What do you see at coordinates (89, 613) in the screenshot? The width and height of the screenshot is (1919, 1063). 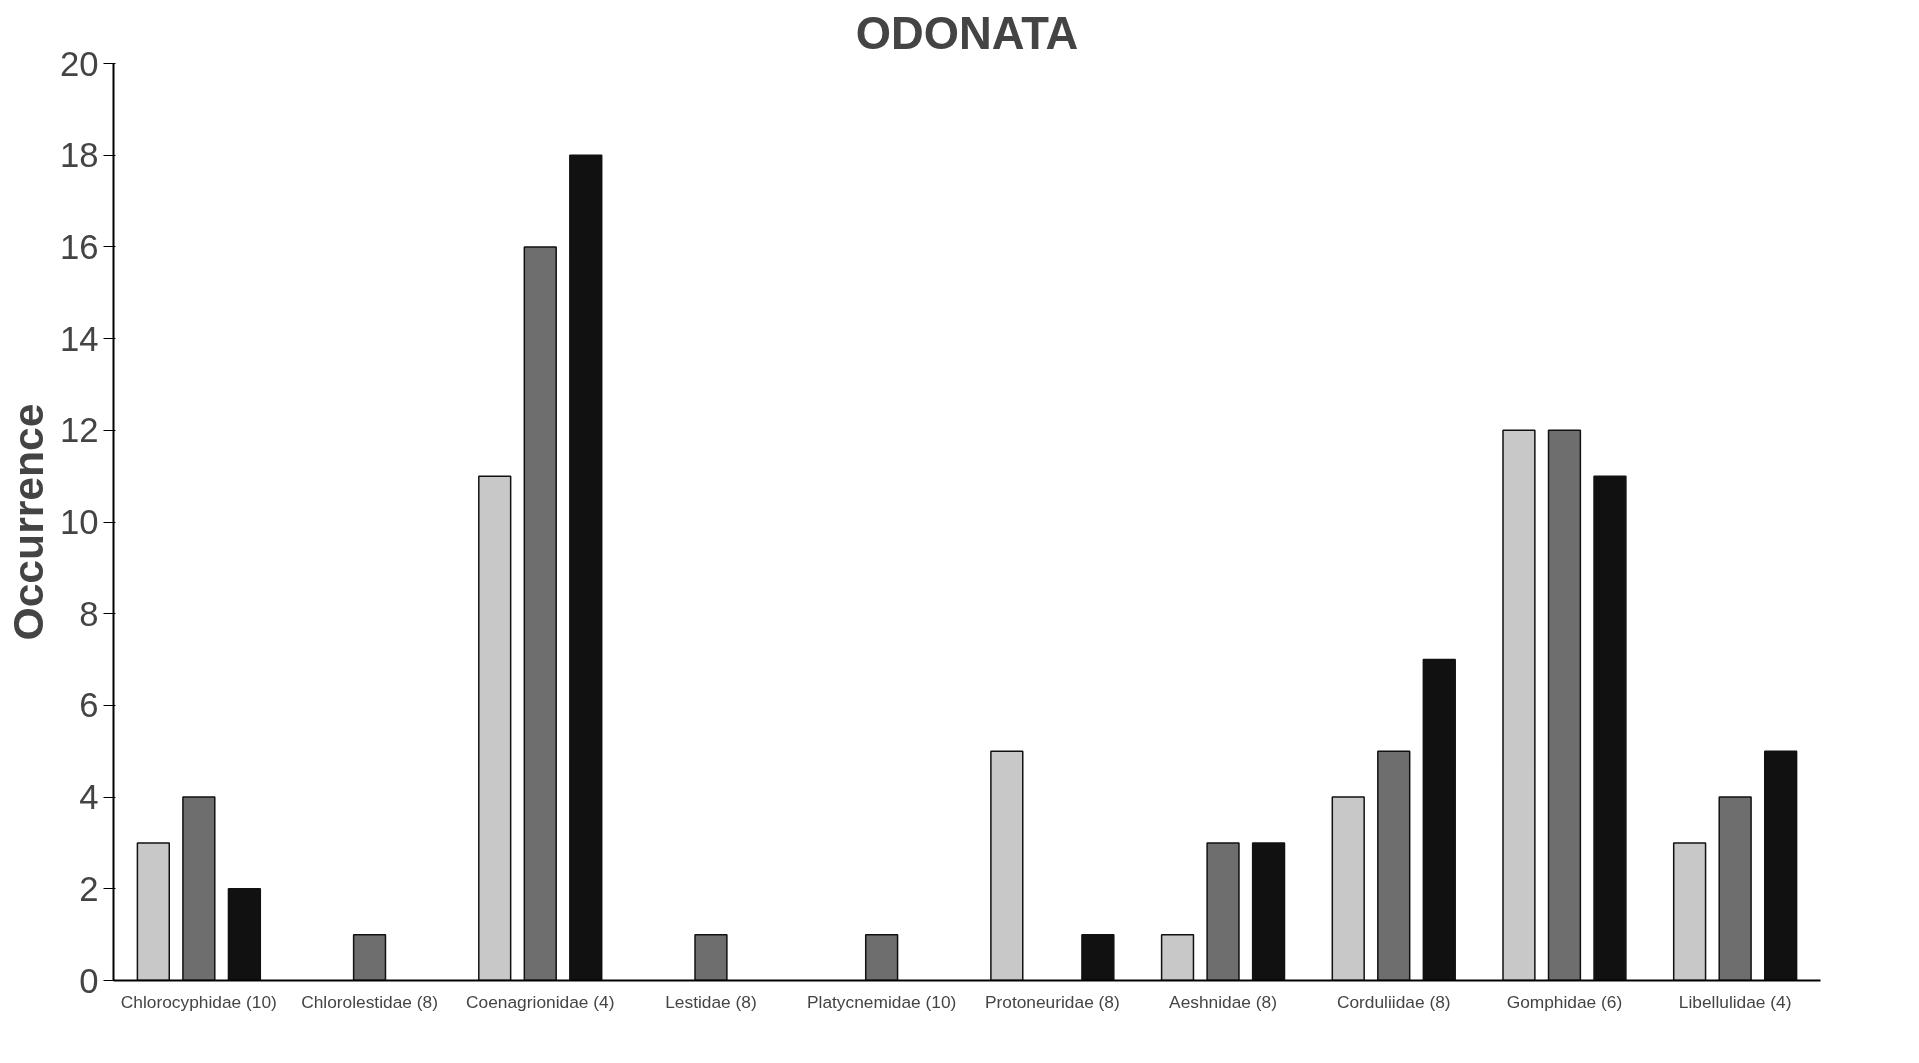 I see `y-tick-label: 8` at bounding box center [89, 613].